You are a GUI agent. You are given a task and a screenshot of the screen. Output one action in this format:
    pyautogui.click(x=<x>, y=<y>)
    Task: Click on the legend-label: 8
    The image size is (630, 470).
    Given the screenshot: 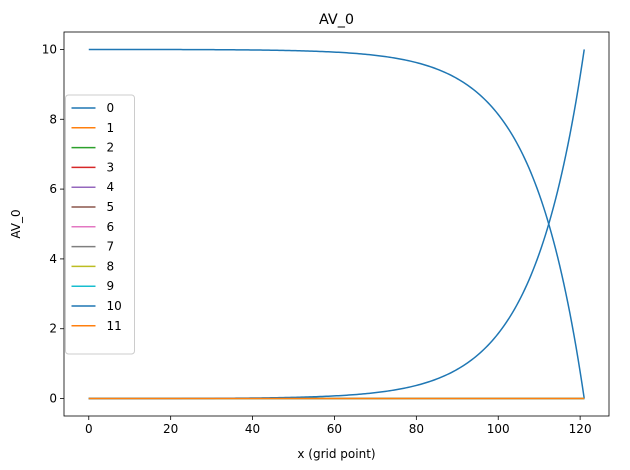 What is the action you would take?
    pyautogui.click(x=111, y=266)
    